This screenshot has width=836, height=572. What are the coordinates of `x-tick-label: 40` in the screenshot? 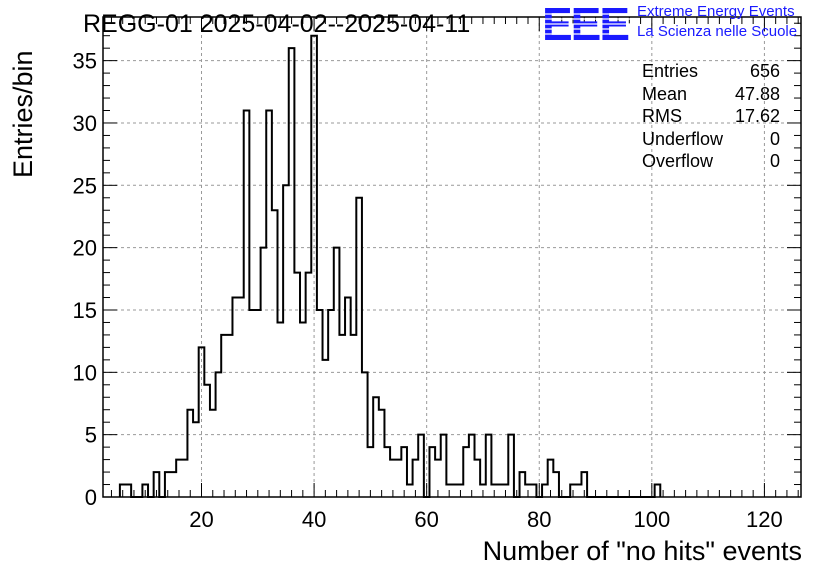 It's located at (314, 519).